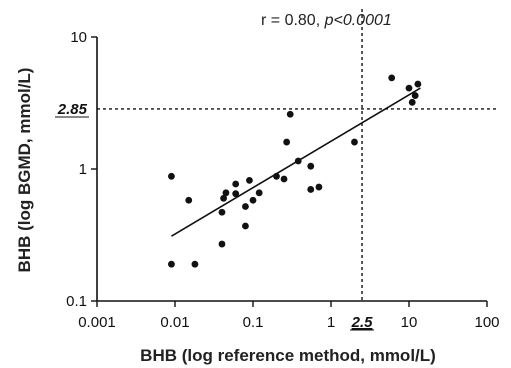 The image size is (511, 368). What do you see at coordinates (288, 355) in the screenshot?
I see `x-axis-label: BHB (log reference method, mmol/L)` at bounding box center [288, 355].